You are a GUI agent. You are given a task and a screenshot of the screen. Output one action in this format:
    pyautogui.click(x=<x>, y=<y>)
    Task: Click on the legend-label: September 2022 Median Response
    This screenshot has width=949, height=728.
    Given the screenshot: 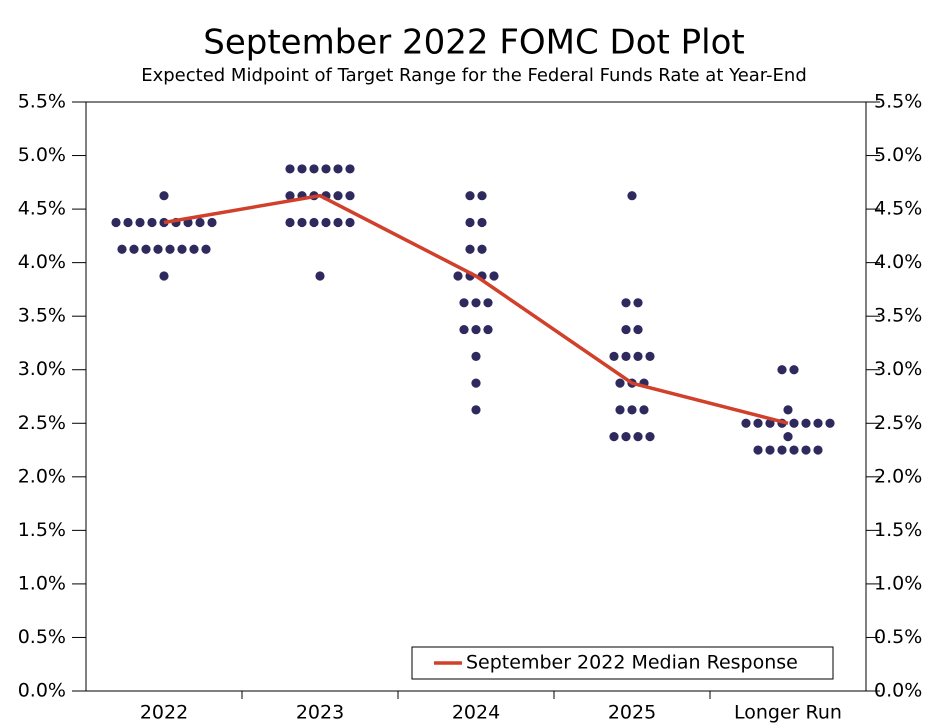 What is the action you would take?
    pyautogui.click(x=632, y=663)
    